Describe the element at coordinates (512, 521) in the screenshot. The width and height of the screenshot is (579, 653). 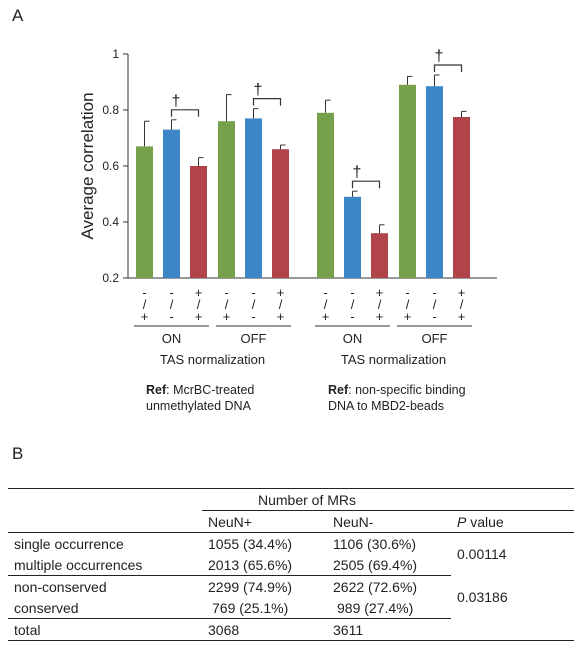
I see `col-header-pvalue: P value` at that location.